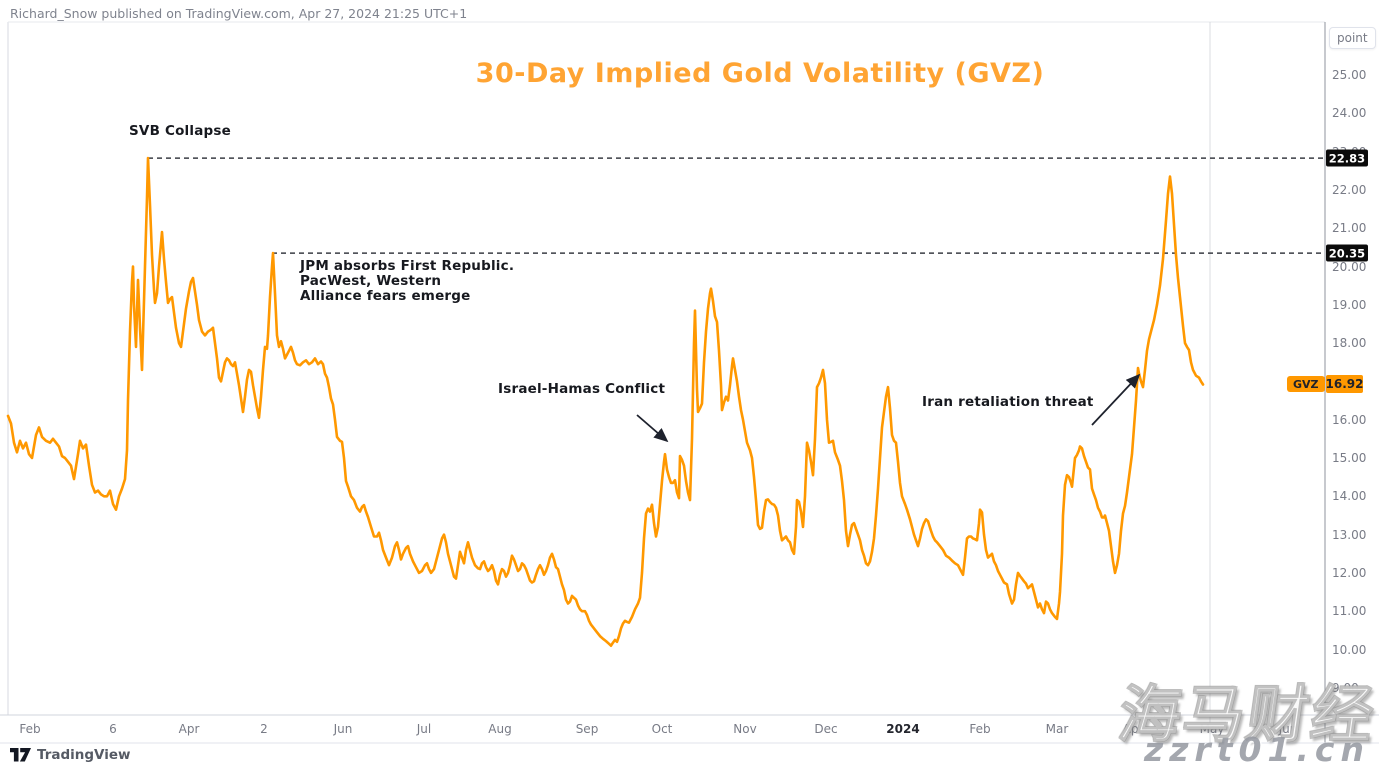 The height and width of the screenshot is (773, 1379). I want to click on time-tick-label: Sep, so click(587, 729).